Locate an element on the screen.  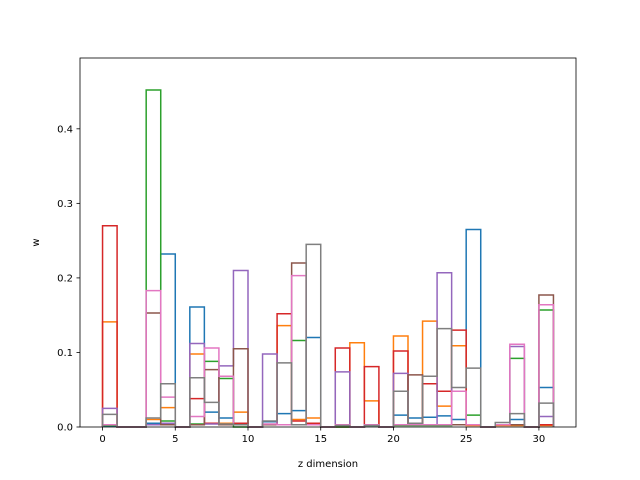
y-axis-ticks: 0.0 0.1 0.2 0.3 0.4 is located at coordinates (68, 279).